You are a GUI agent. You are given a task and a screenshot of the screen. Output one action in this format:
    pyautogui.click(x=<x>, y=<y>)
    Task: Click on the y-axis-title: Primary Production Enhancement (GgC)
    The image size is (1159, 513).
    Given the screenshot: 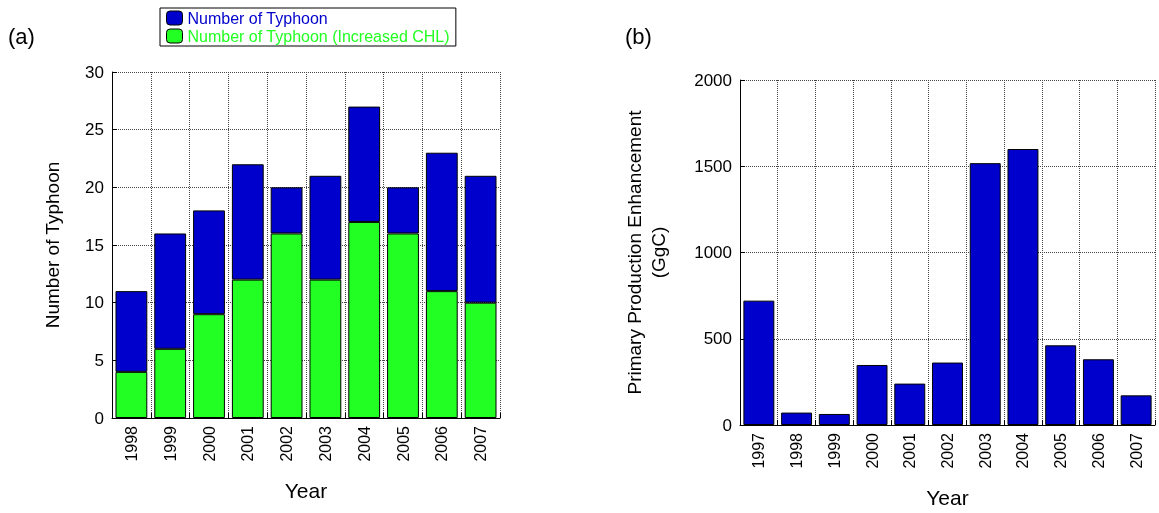 What is the action you would take?
    pyautogui.click(x=646, y=252)
    